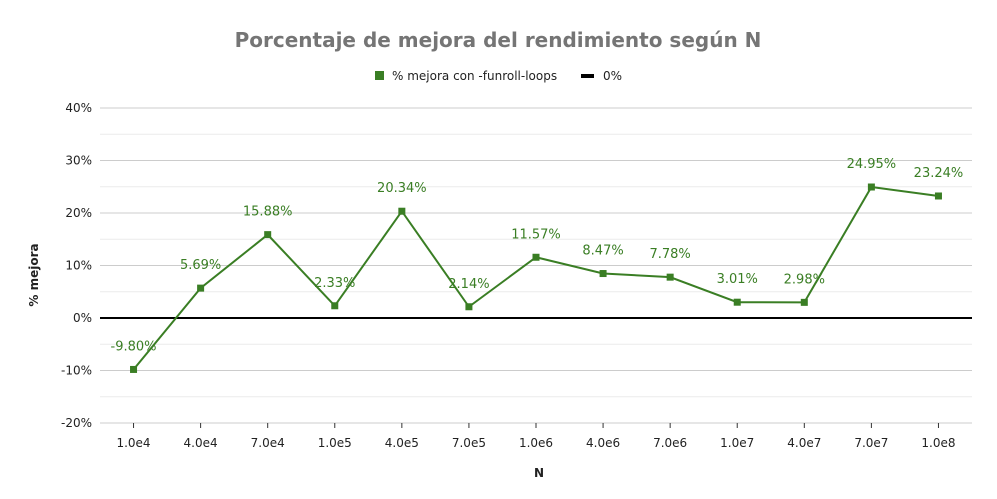 This screenshot has height=499, width=997. I want to click on x-tick-label: 1.0e4, so click(133, 443).